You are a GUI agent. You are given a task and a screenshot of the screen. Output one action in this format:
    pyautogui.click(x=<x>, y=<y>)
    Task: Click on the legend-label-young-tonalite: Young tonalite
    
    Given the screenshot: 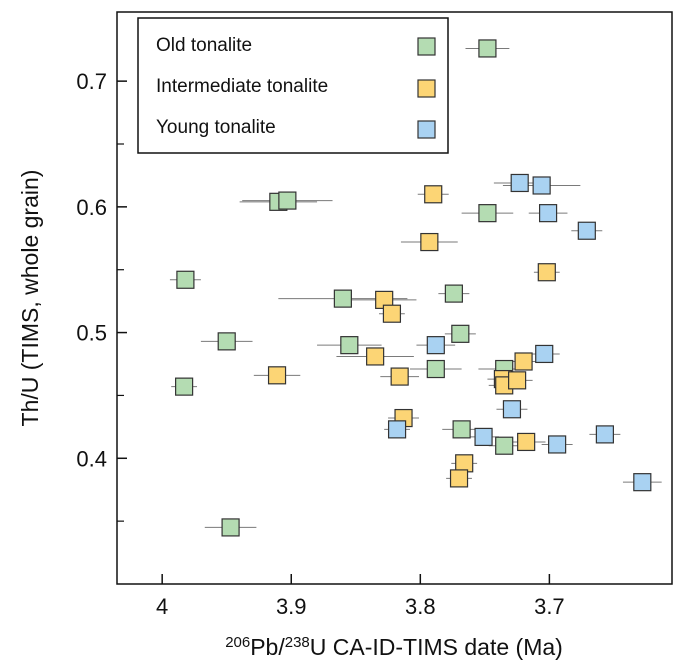 What is the action you would take?
    pyautogui.click(x=216, y=127)
    